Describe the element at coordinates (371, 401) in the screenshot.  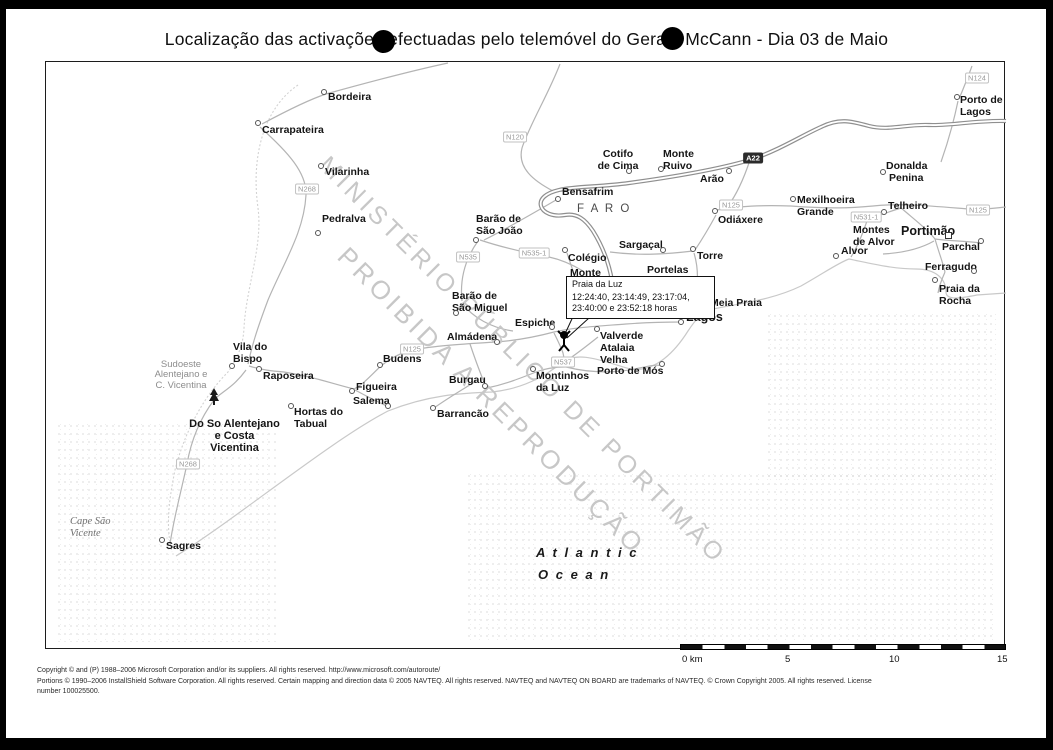
I see `place-label: Salema` at that location.